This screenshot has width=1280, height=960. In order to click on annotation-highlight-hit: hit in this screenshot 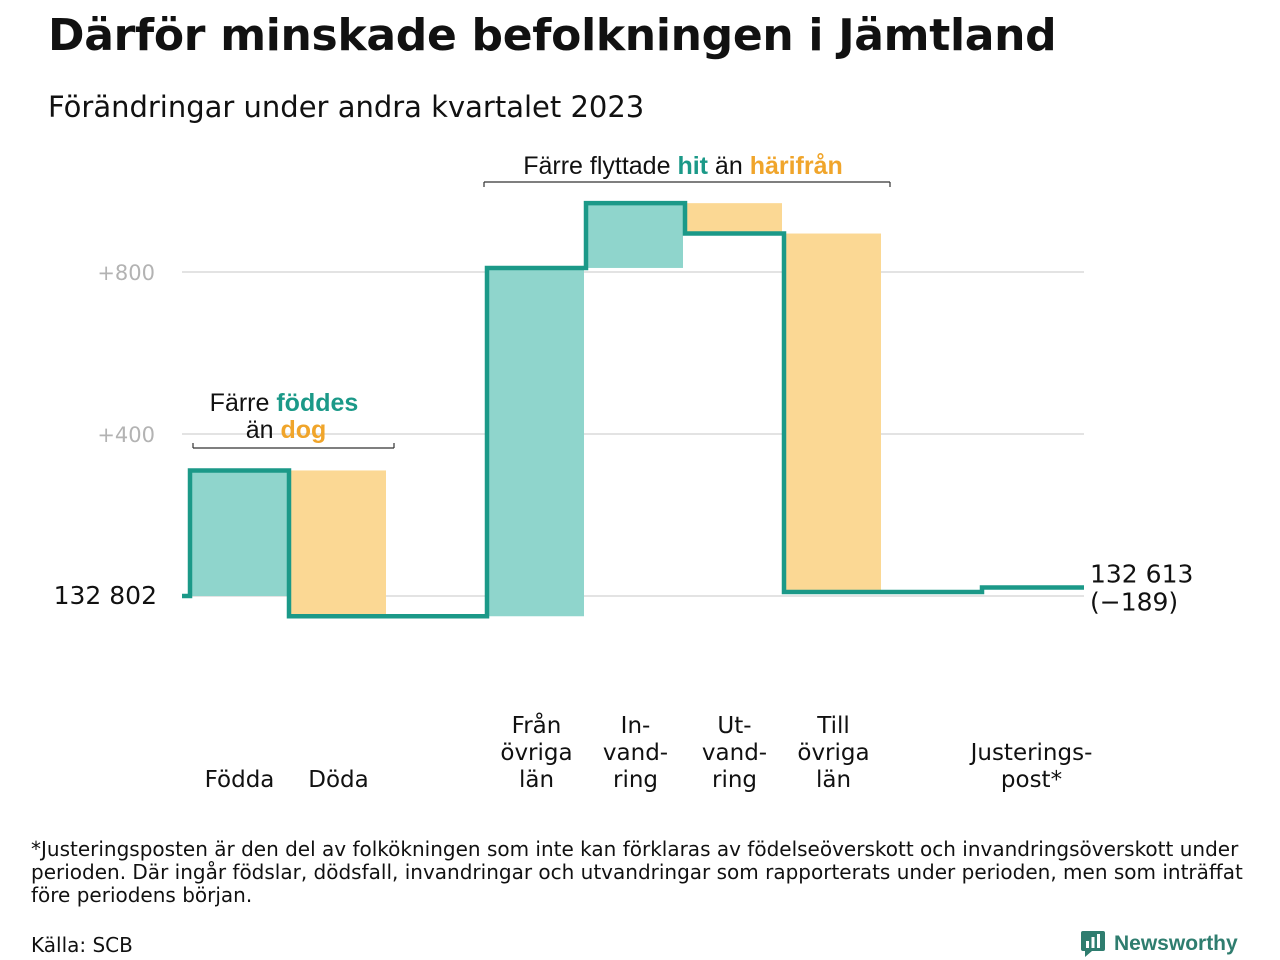, I will do `click(692, 166)`.